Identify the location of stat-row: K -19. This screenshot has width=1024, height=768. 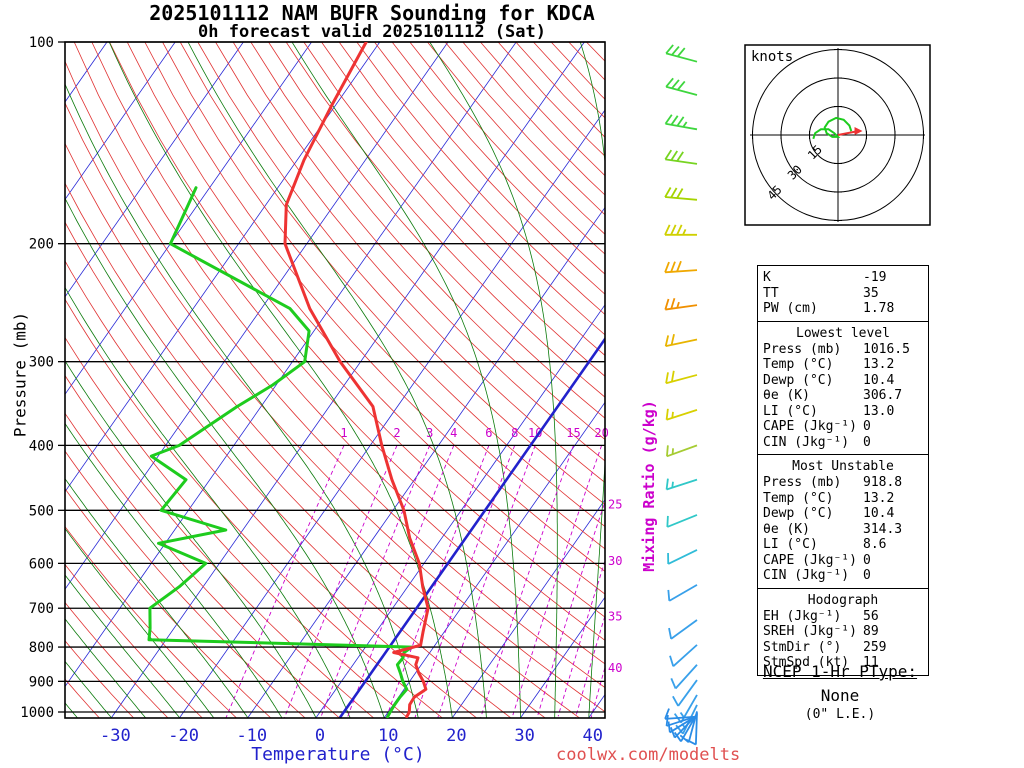
(825, 277).